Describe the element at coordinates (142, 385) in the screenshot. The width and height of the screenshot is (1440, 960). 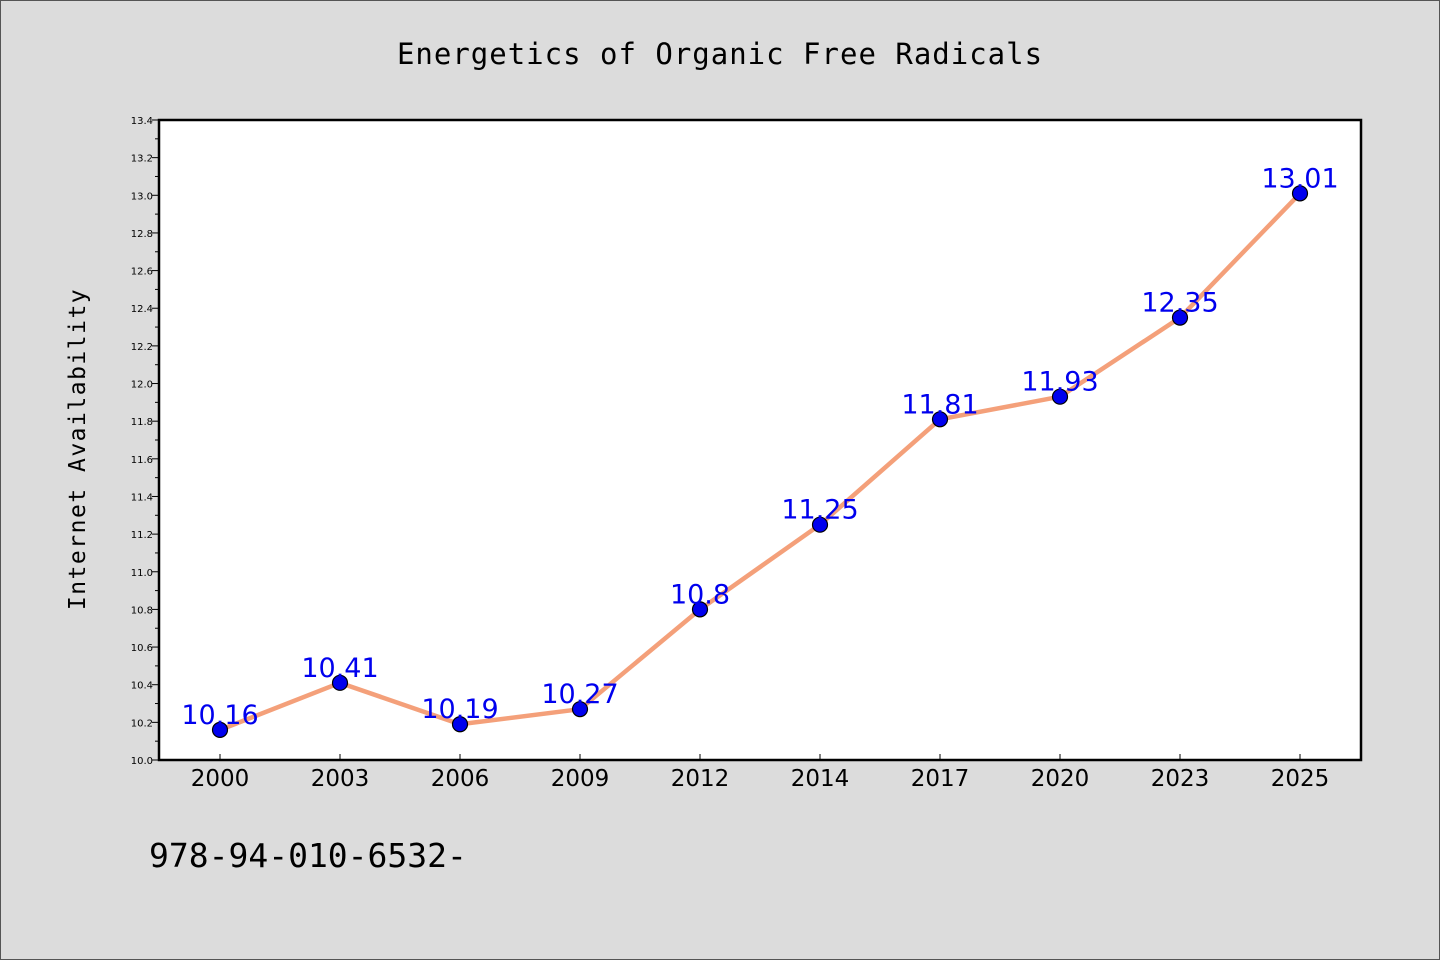
I see `y-tick-label: 12.0` at that location.